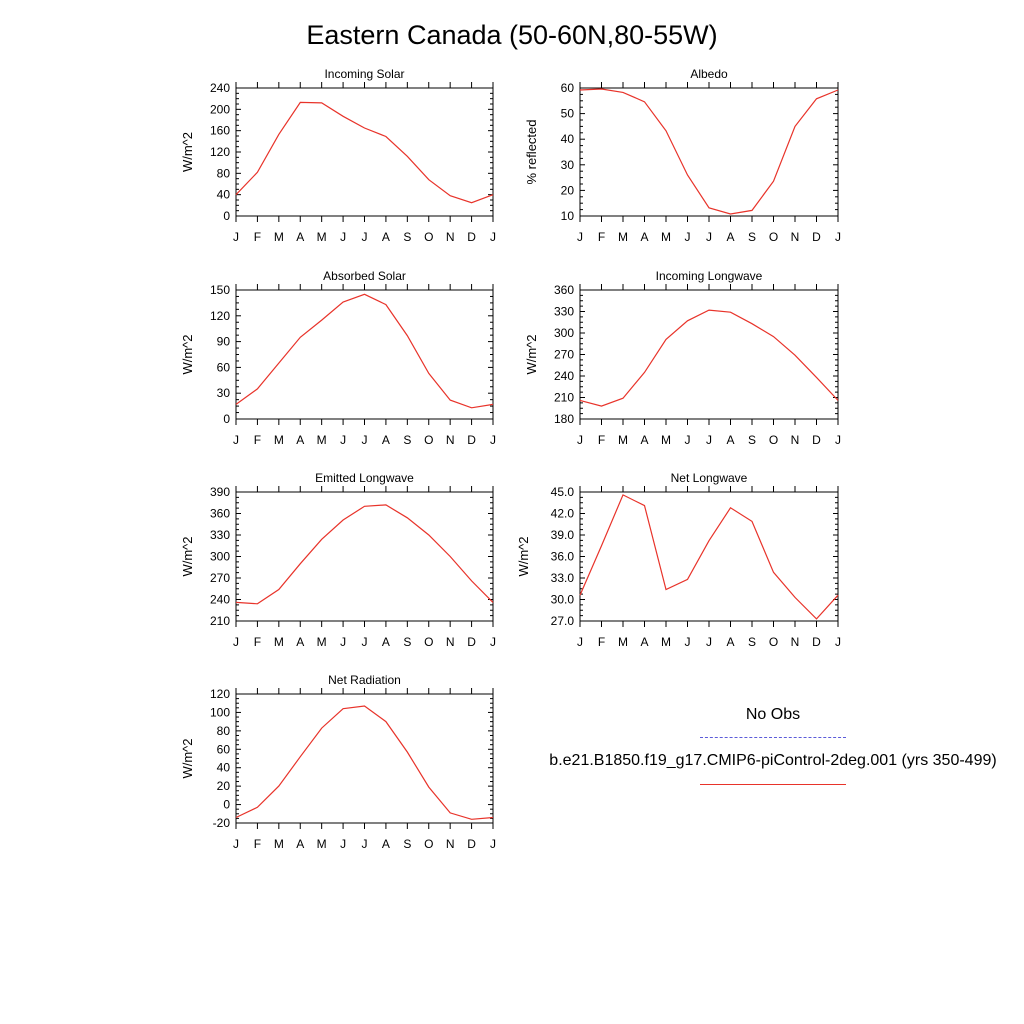  What do you see at coordinates (563, 600) in the screenshot?
I see `y-tick-label: 30.0` at bounding box center [563, 600].